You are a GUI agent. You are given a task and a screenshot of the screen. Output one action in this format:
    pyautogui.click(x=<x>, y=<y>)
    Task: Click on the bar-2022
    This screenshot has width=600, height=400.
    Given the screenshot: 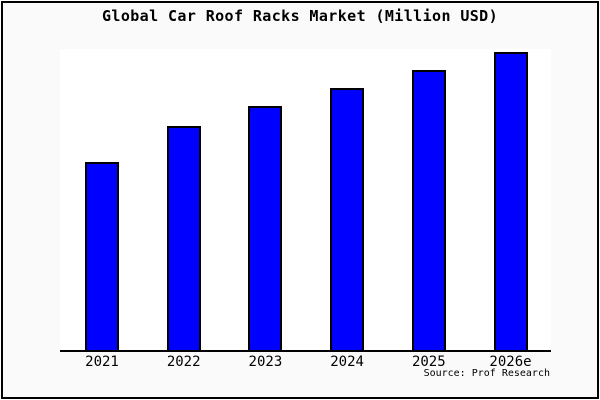 What is the action you would take?
    pyautogui.click(x=184, y=238)
    